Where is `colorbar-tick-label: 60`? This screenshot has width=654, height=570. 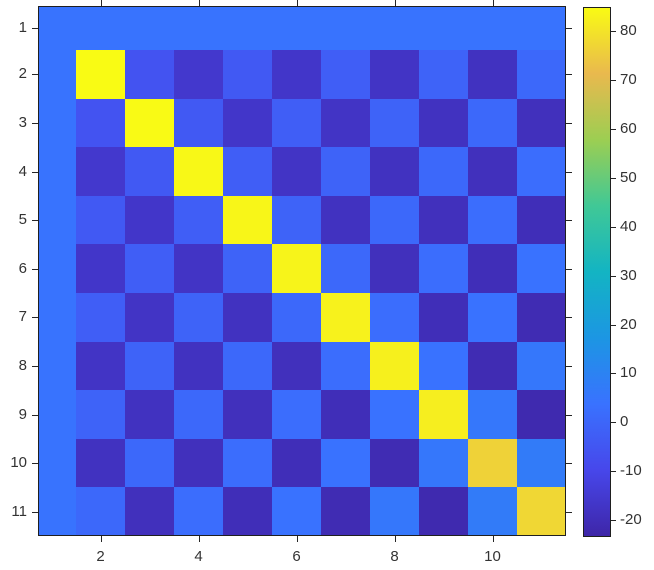 colorbar-tick-label: 60 is located at coordinates (628, 129).